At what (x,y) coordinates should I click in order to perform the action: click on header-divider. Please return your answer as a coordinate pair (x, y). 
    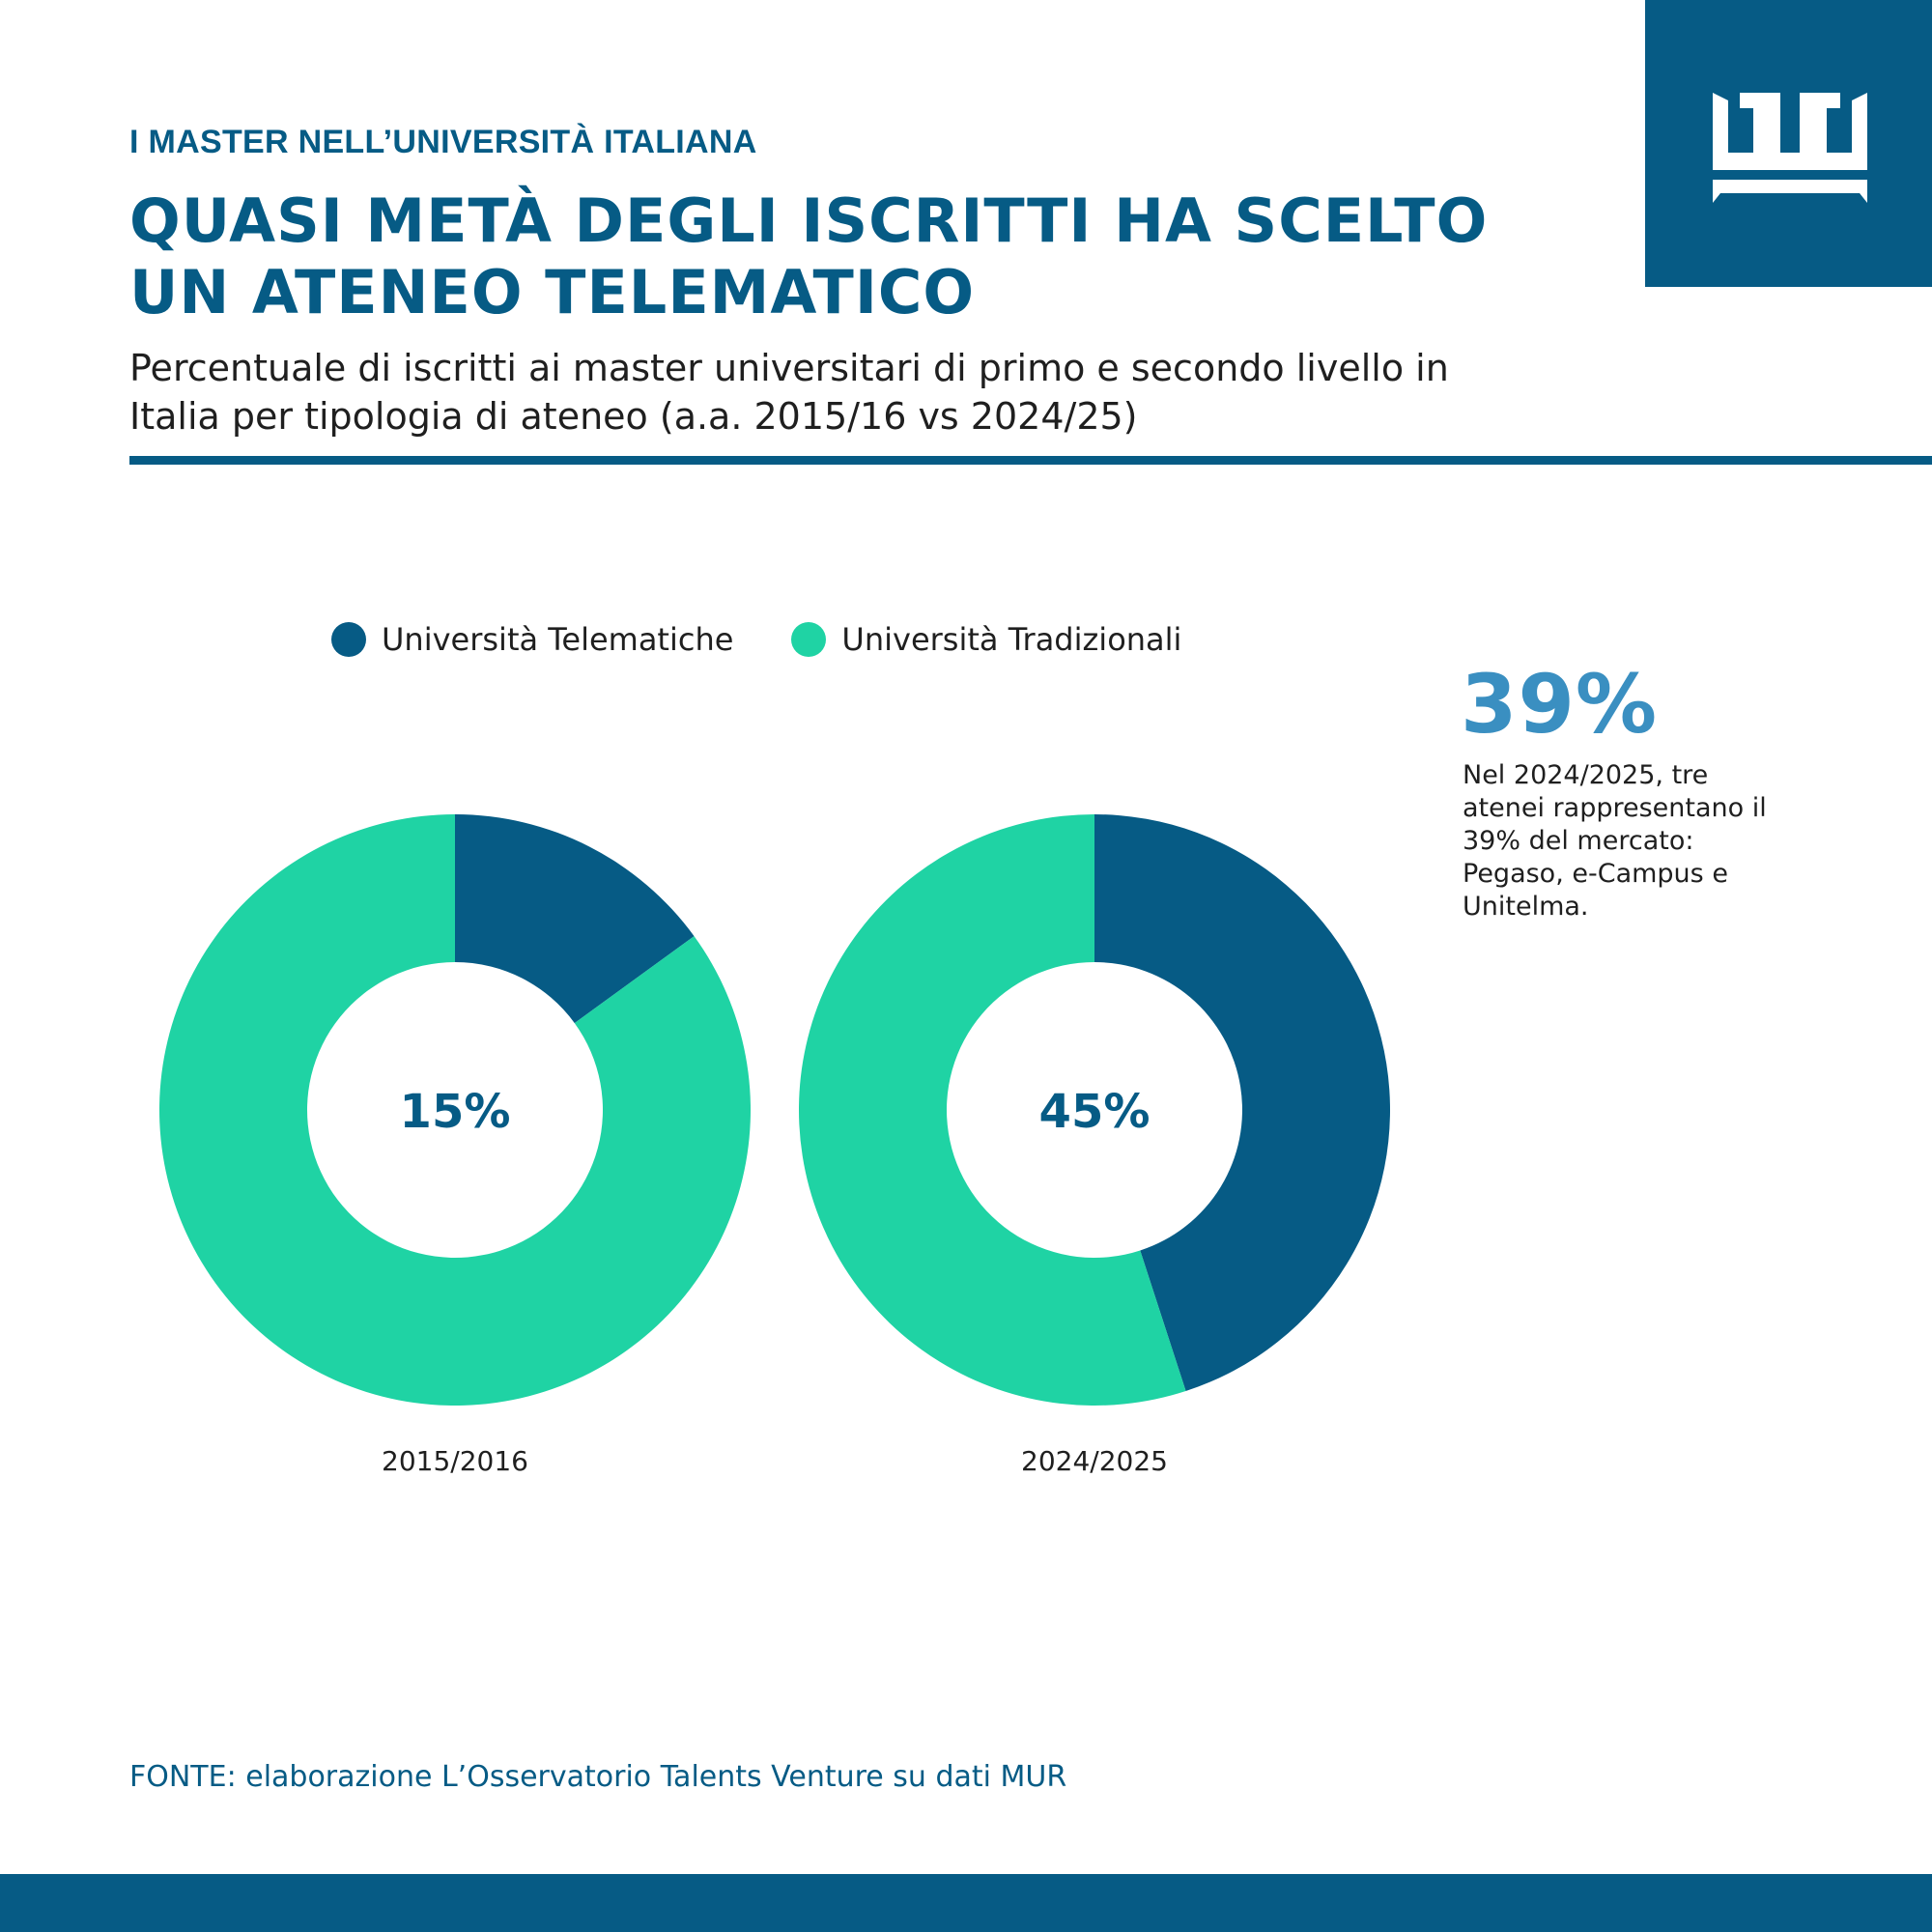
    Looking at the image, I should click on (1030, 460).